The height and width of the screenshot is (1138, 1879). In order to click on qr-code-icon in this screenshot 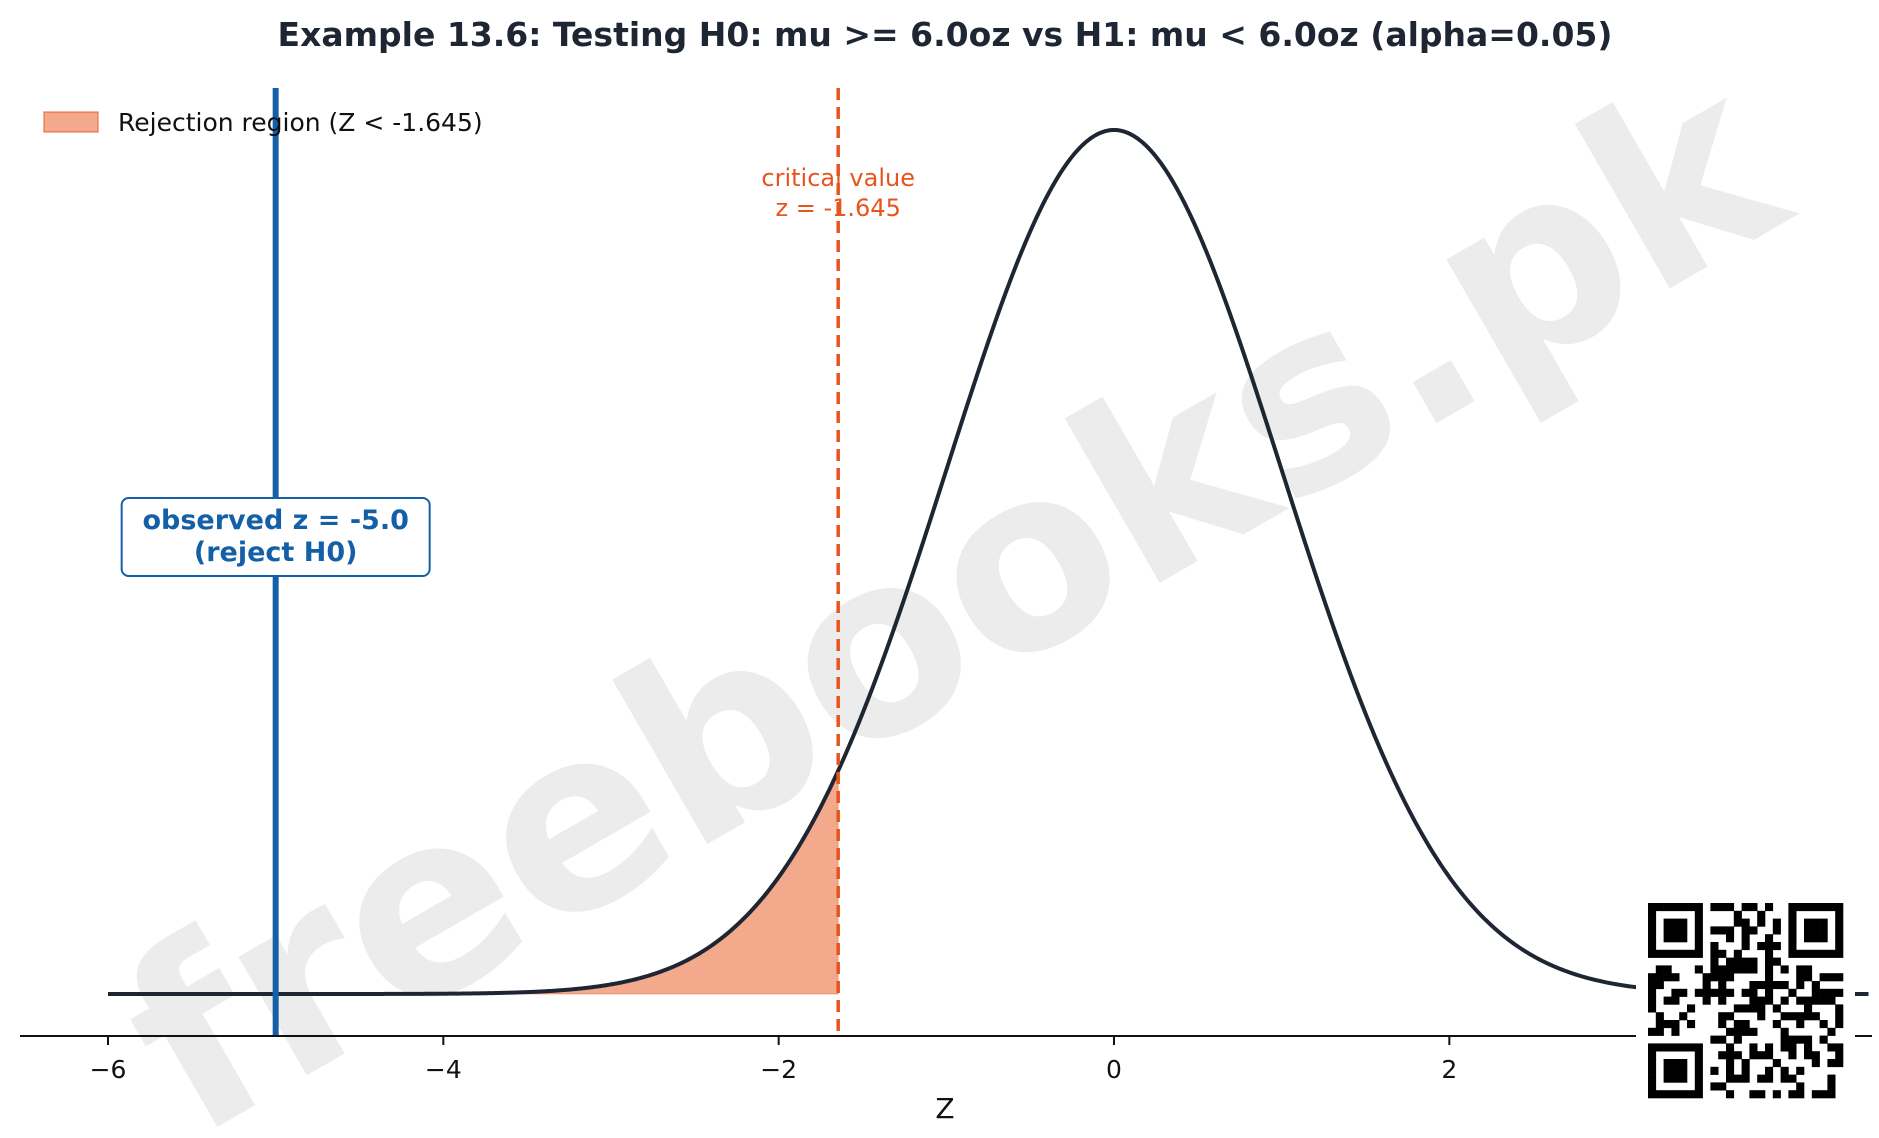, I will do `click(1745, 1000)`.